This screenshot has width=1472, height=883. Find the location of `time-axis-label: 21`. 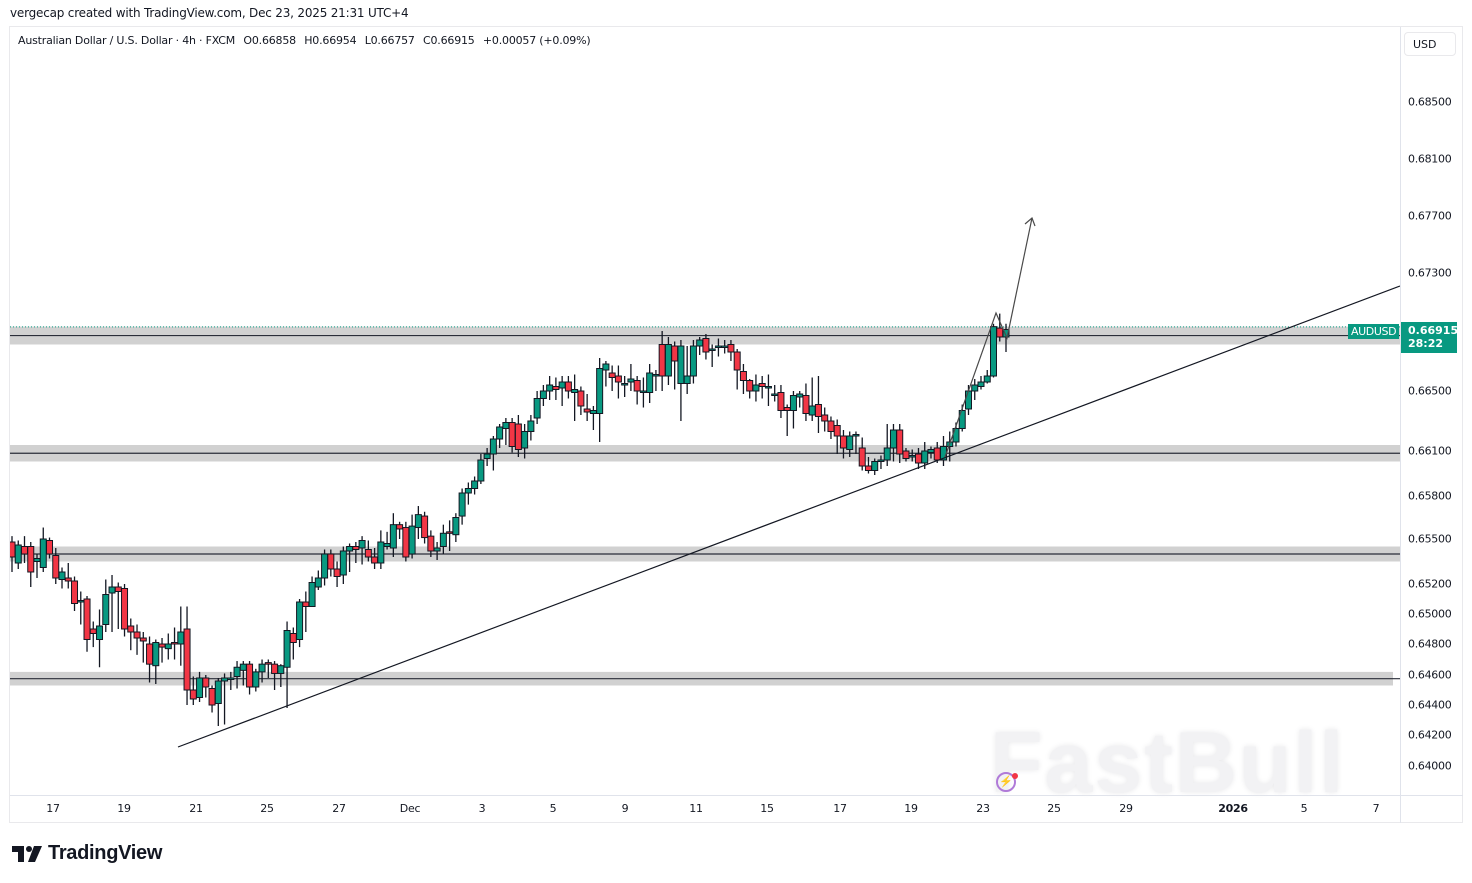

time-axis-label: 21 is located at coordinates (196, 808).